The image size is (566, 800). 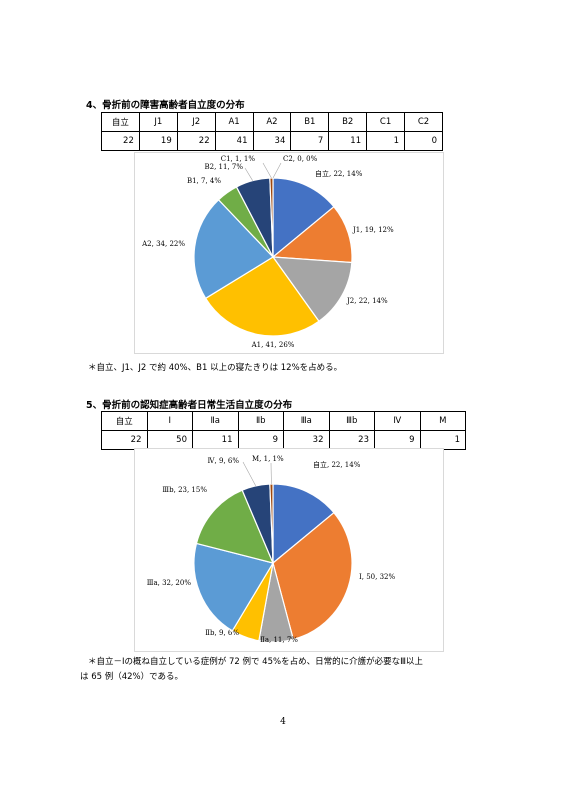 What do you see at coordinates (351, 421) in the screenshot?
I see `table-header-cell: Ⅲb` at bounding box center [351, 421].